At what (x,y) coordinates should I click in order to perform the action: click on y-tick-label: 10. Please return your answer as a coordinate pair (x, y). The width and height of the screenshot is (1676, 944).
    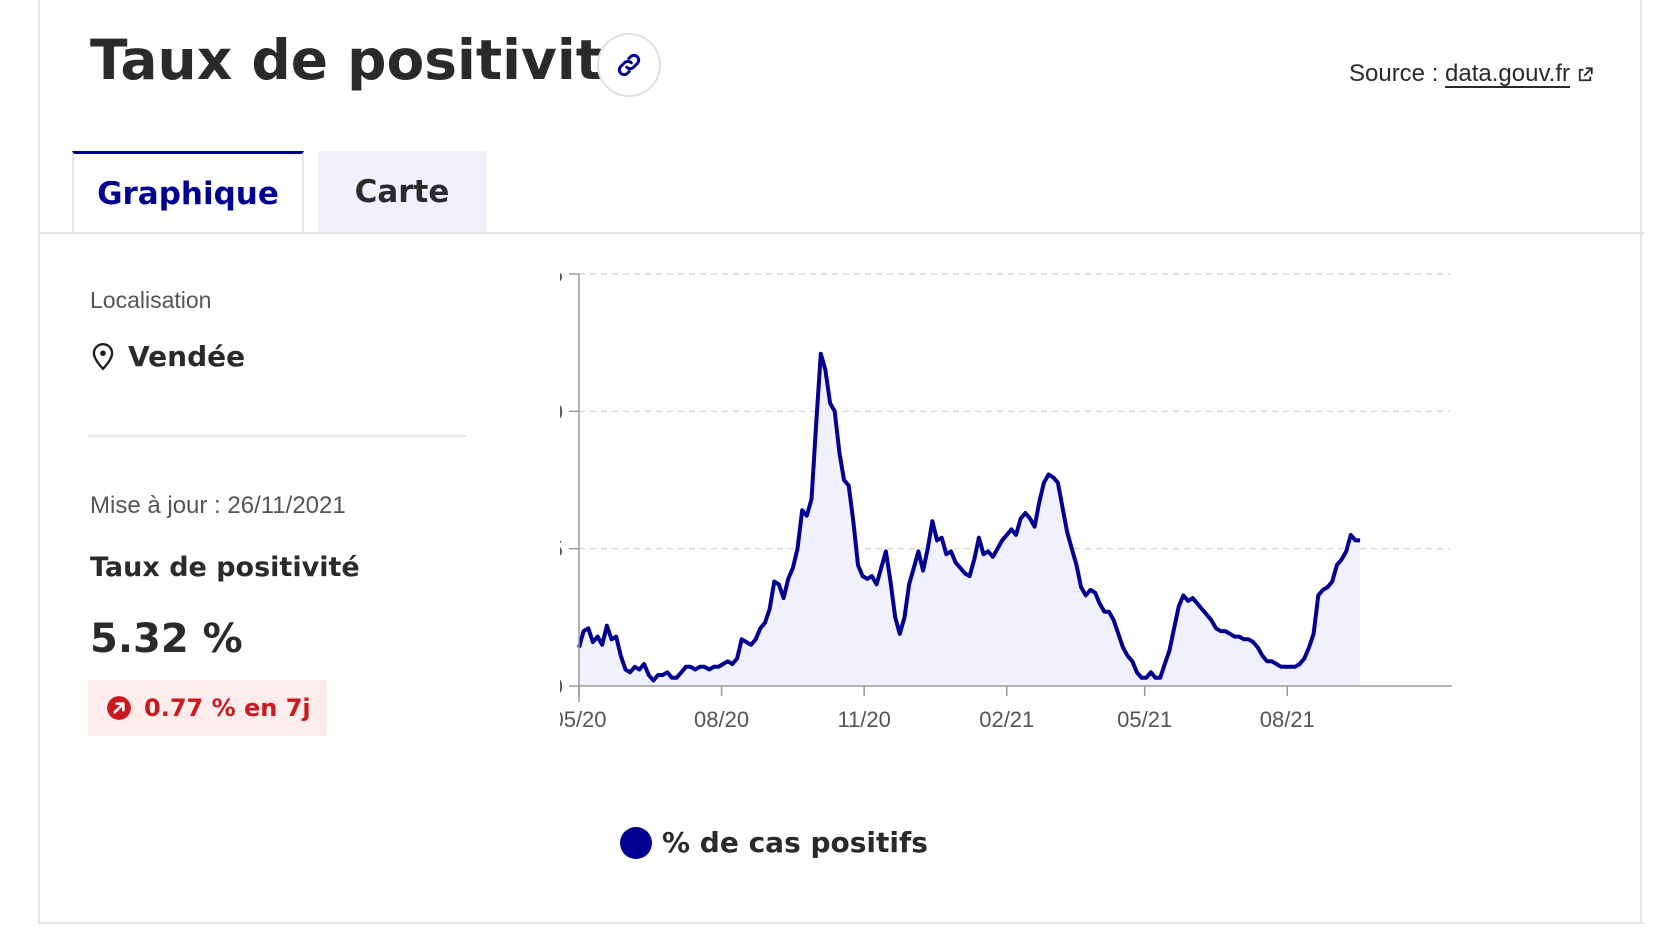
    Looking at the image, I should click on (561, 411).